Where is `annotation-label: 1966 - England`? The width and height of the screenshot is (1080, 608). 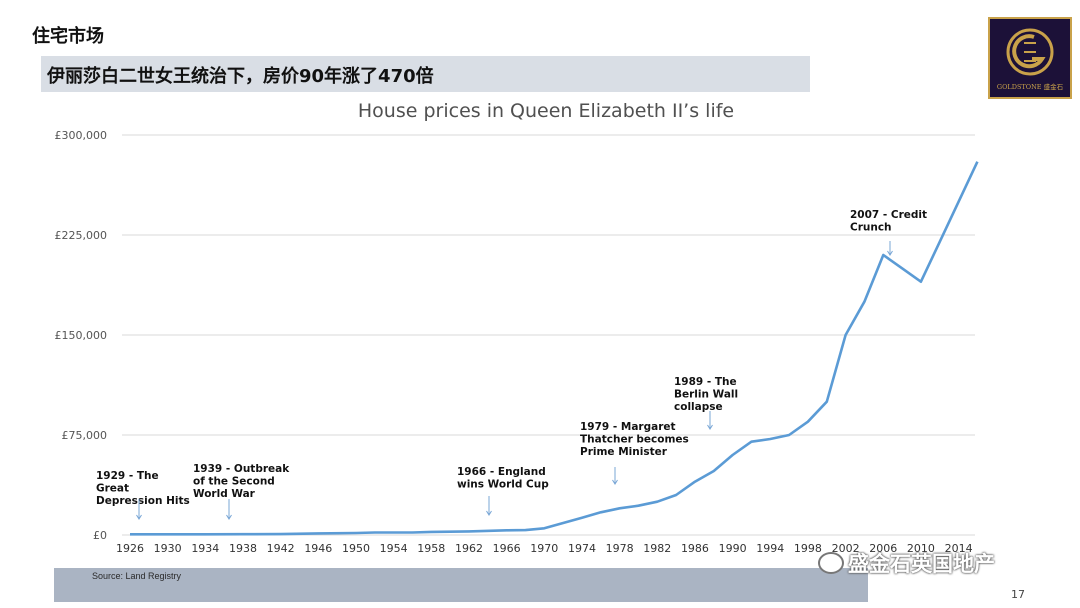 annotation-label: 1966 - England is located at coordinates (501, 472).